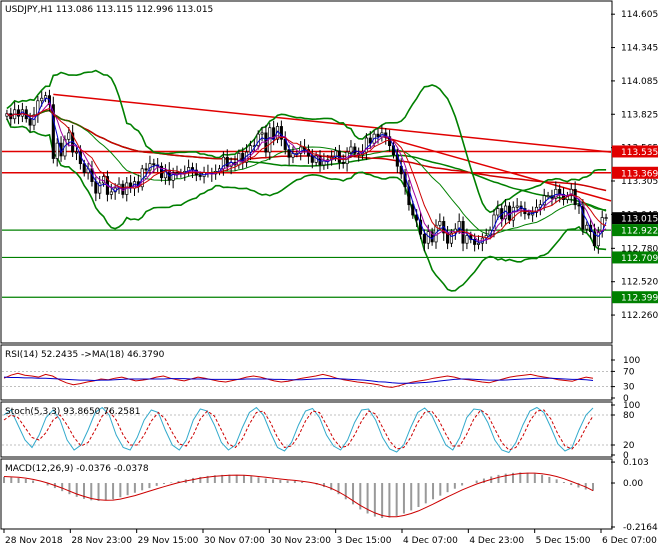 Image resolution: width=660 pixels, height=550 pixels. What do you see at coordinates (300, 541) in the screenshot?
I see `x-tick-label: 30 Nov 23:00` at bounding box center [300, 541].